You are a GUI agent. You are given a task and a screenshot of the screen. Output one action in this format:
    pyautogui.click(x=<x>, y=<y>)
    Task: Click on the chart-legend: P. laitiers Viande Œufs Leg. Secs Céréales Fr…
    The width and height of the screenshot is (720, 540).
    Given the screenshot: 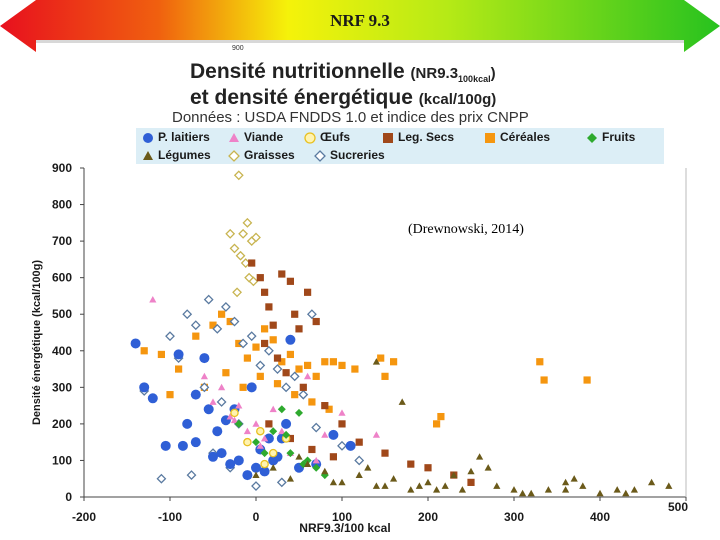 What is the action you would take?
    pyautogui.click(x=400, y=146)
    